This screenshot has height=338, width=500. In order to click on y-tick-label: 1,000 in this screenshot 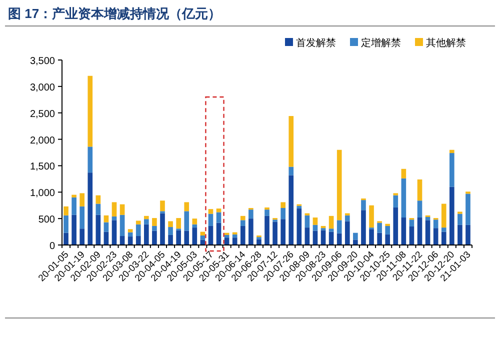, I will do `click(43, 194)`.